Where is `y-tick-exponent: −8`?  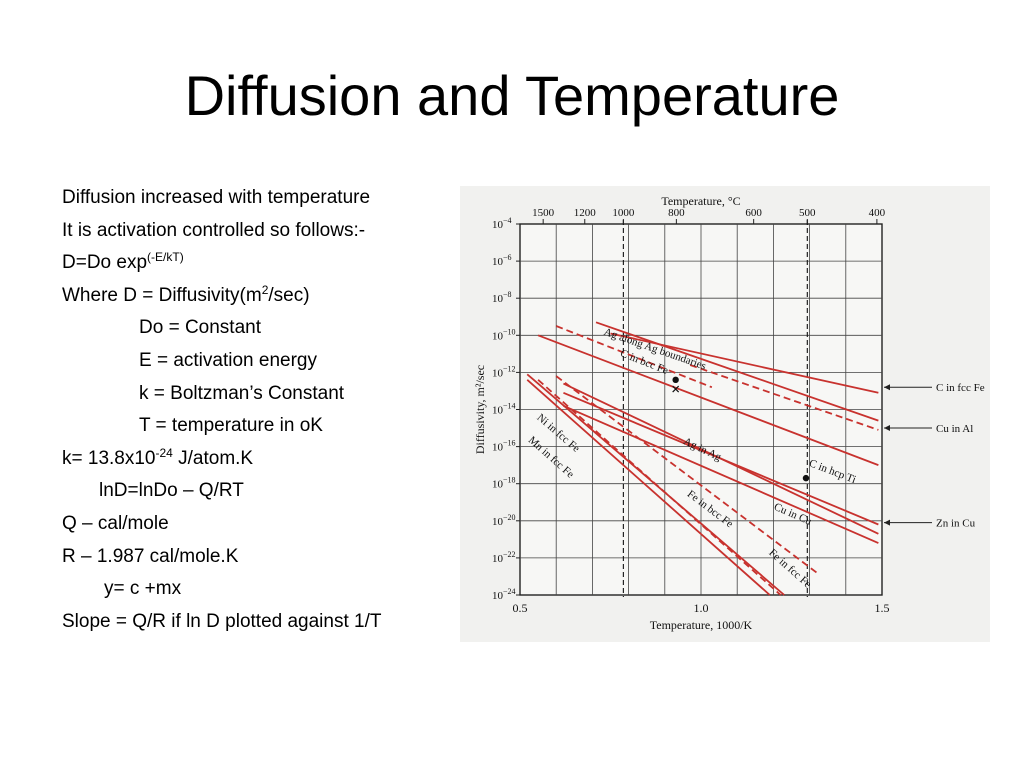 y-tick-exponent: −8 is located at coordinates (507, 294).